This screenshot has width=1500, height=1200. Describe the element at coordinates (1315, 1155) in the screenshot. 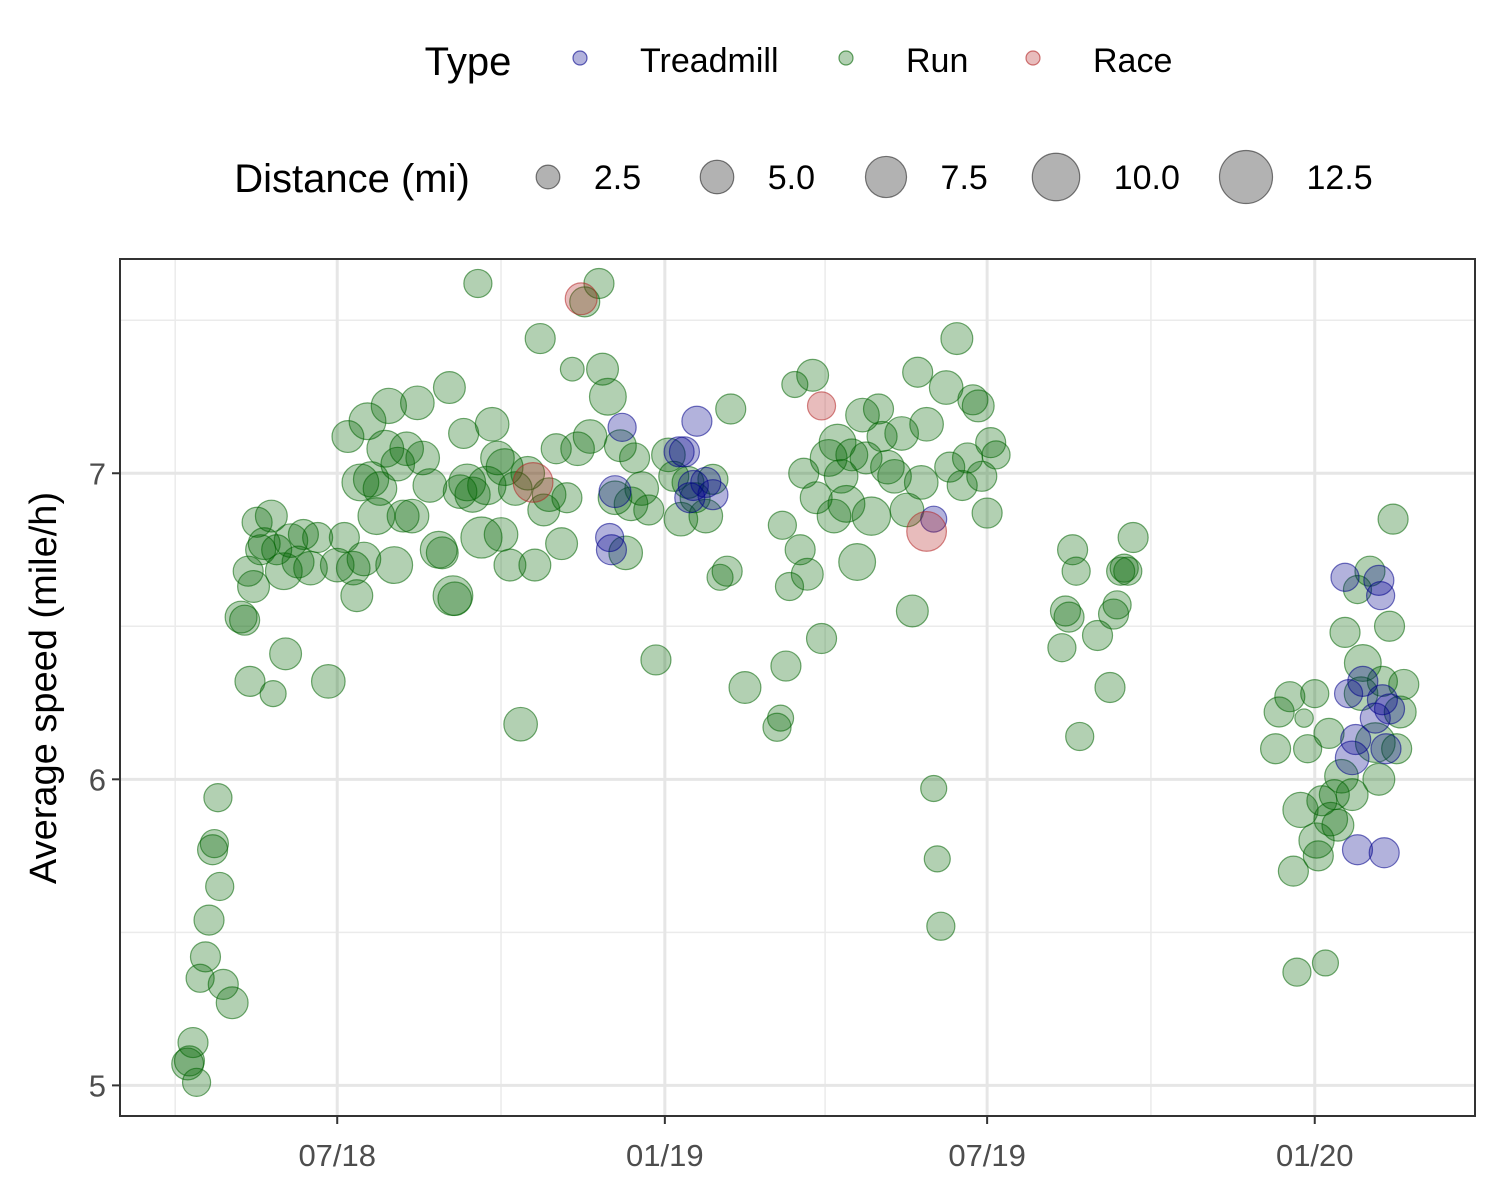

I see `x-tick-label: 01/20` at that location.